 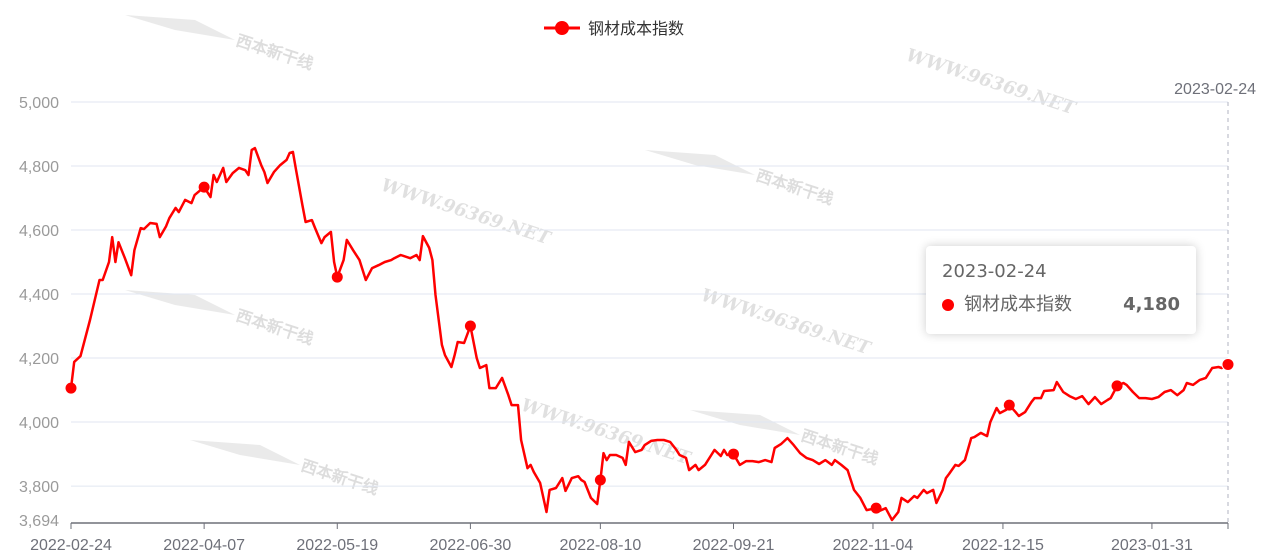 I want to click on x-tick-label: 2022-04-07, so click(x=204, y=545).